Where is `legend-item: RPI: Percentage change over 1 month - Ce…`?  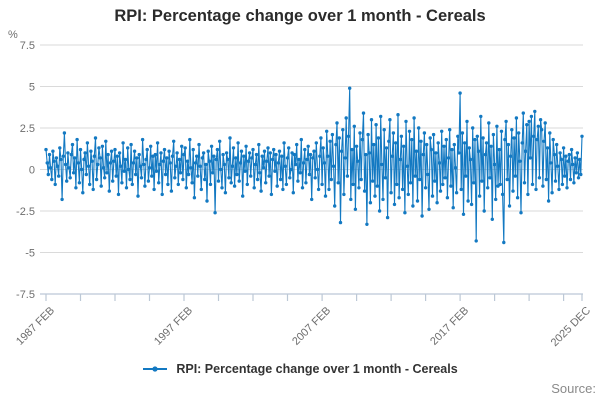
legend-item: RPI: Percentage change over 1 month - Ce… is located at coordinates (300, 369).